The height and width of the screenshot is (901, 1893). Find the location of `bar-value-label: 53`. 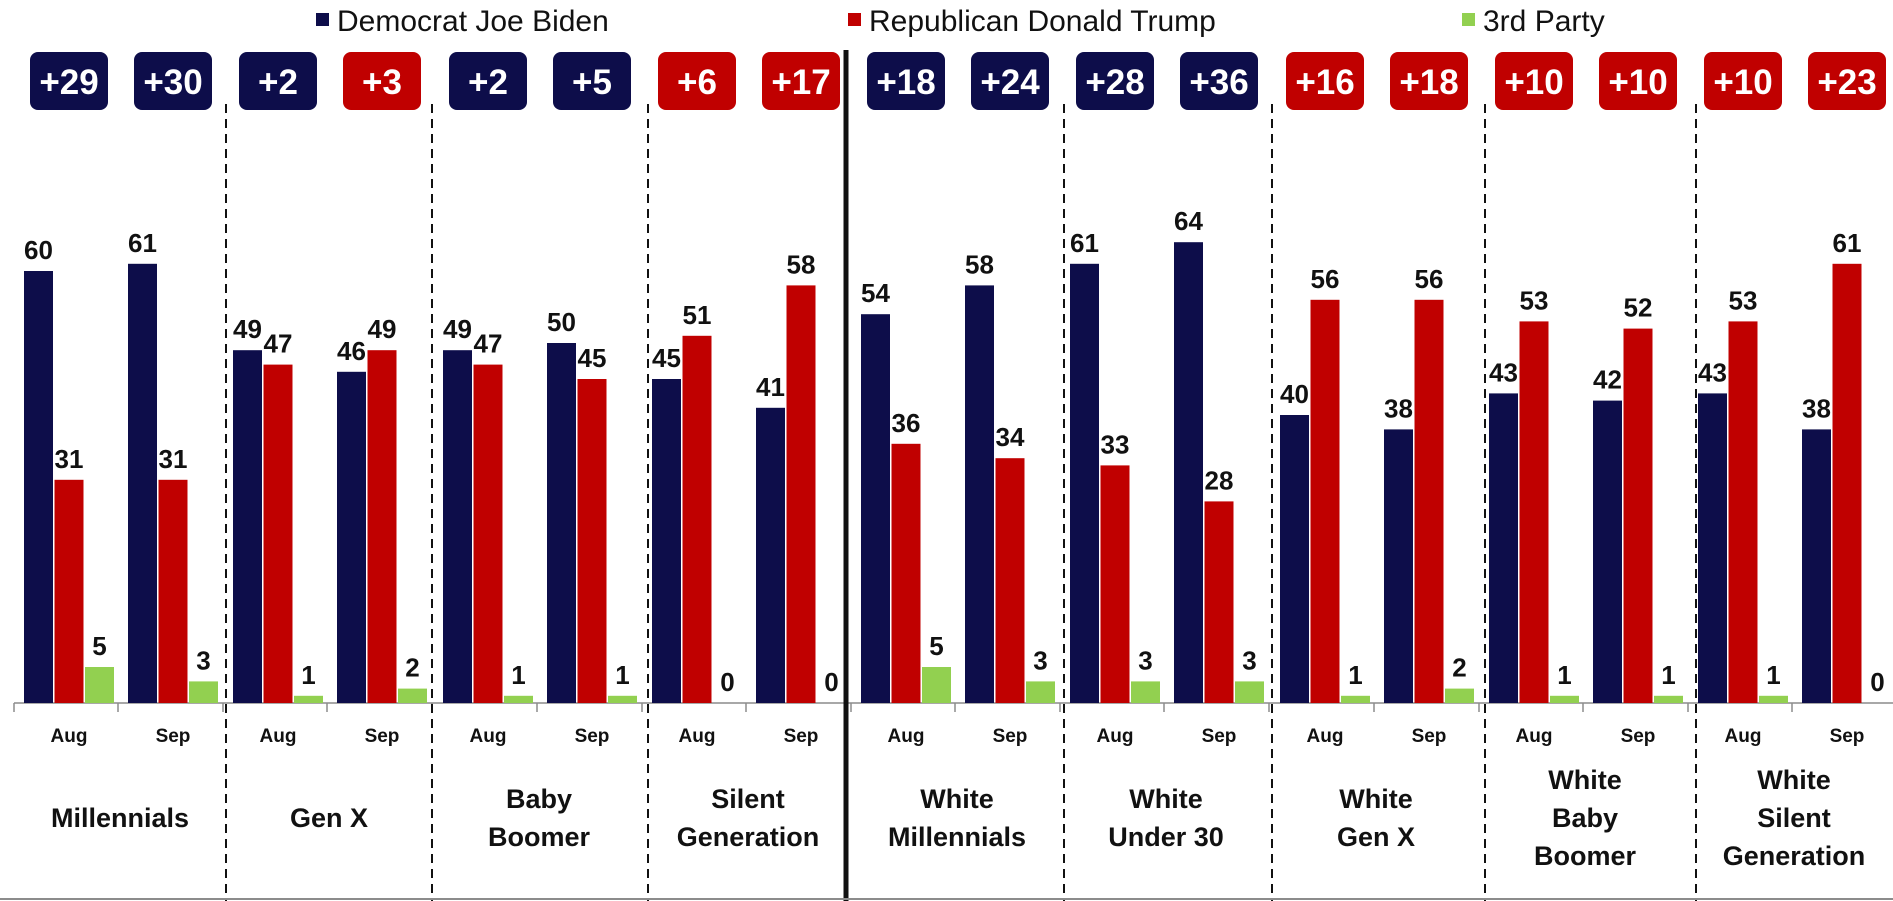

bar-value-label: 53 is located at coordinates (1743, 300).